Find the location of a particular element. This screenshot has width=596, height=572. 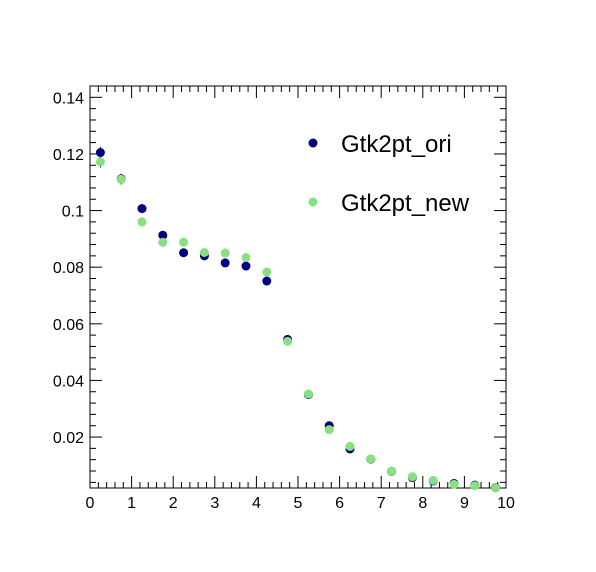

y-tick-label: 0.14 is located at coordinates (68, 98).